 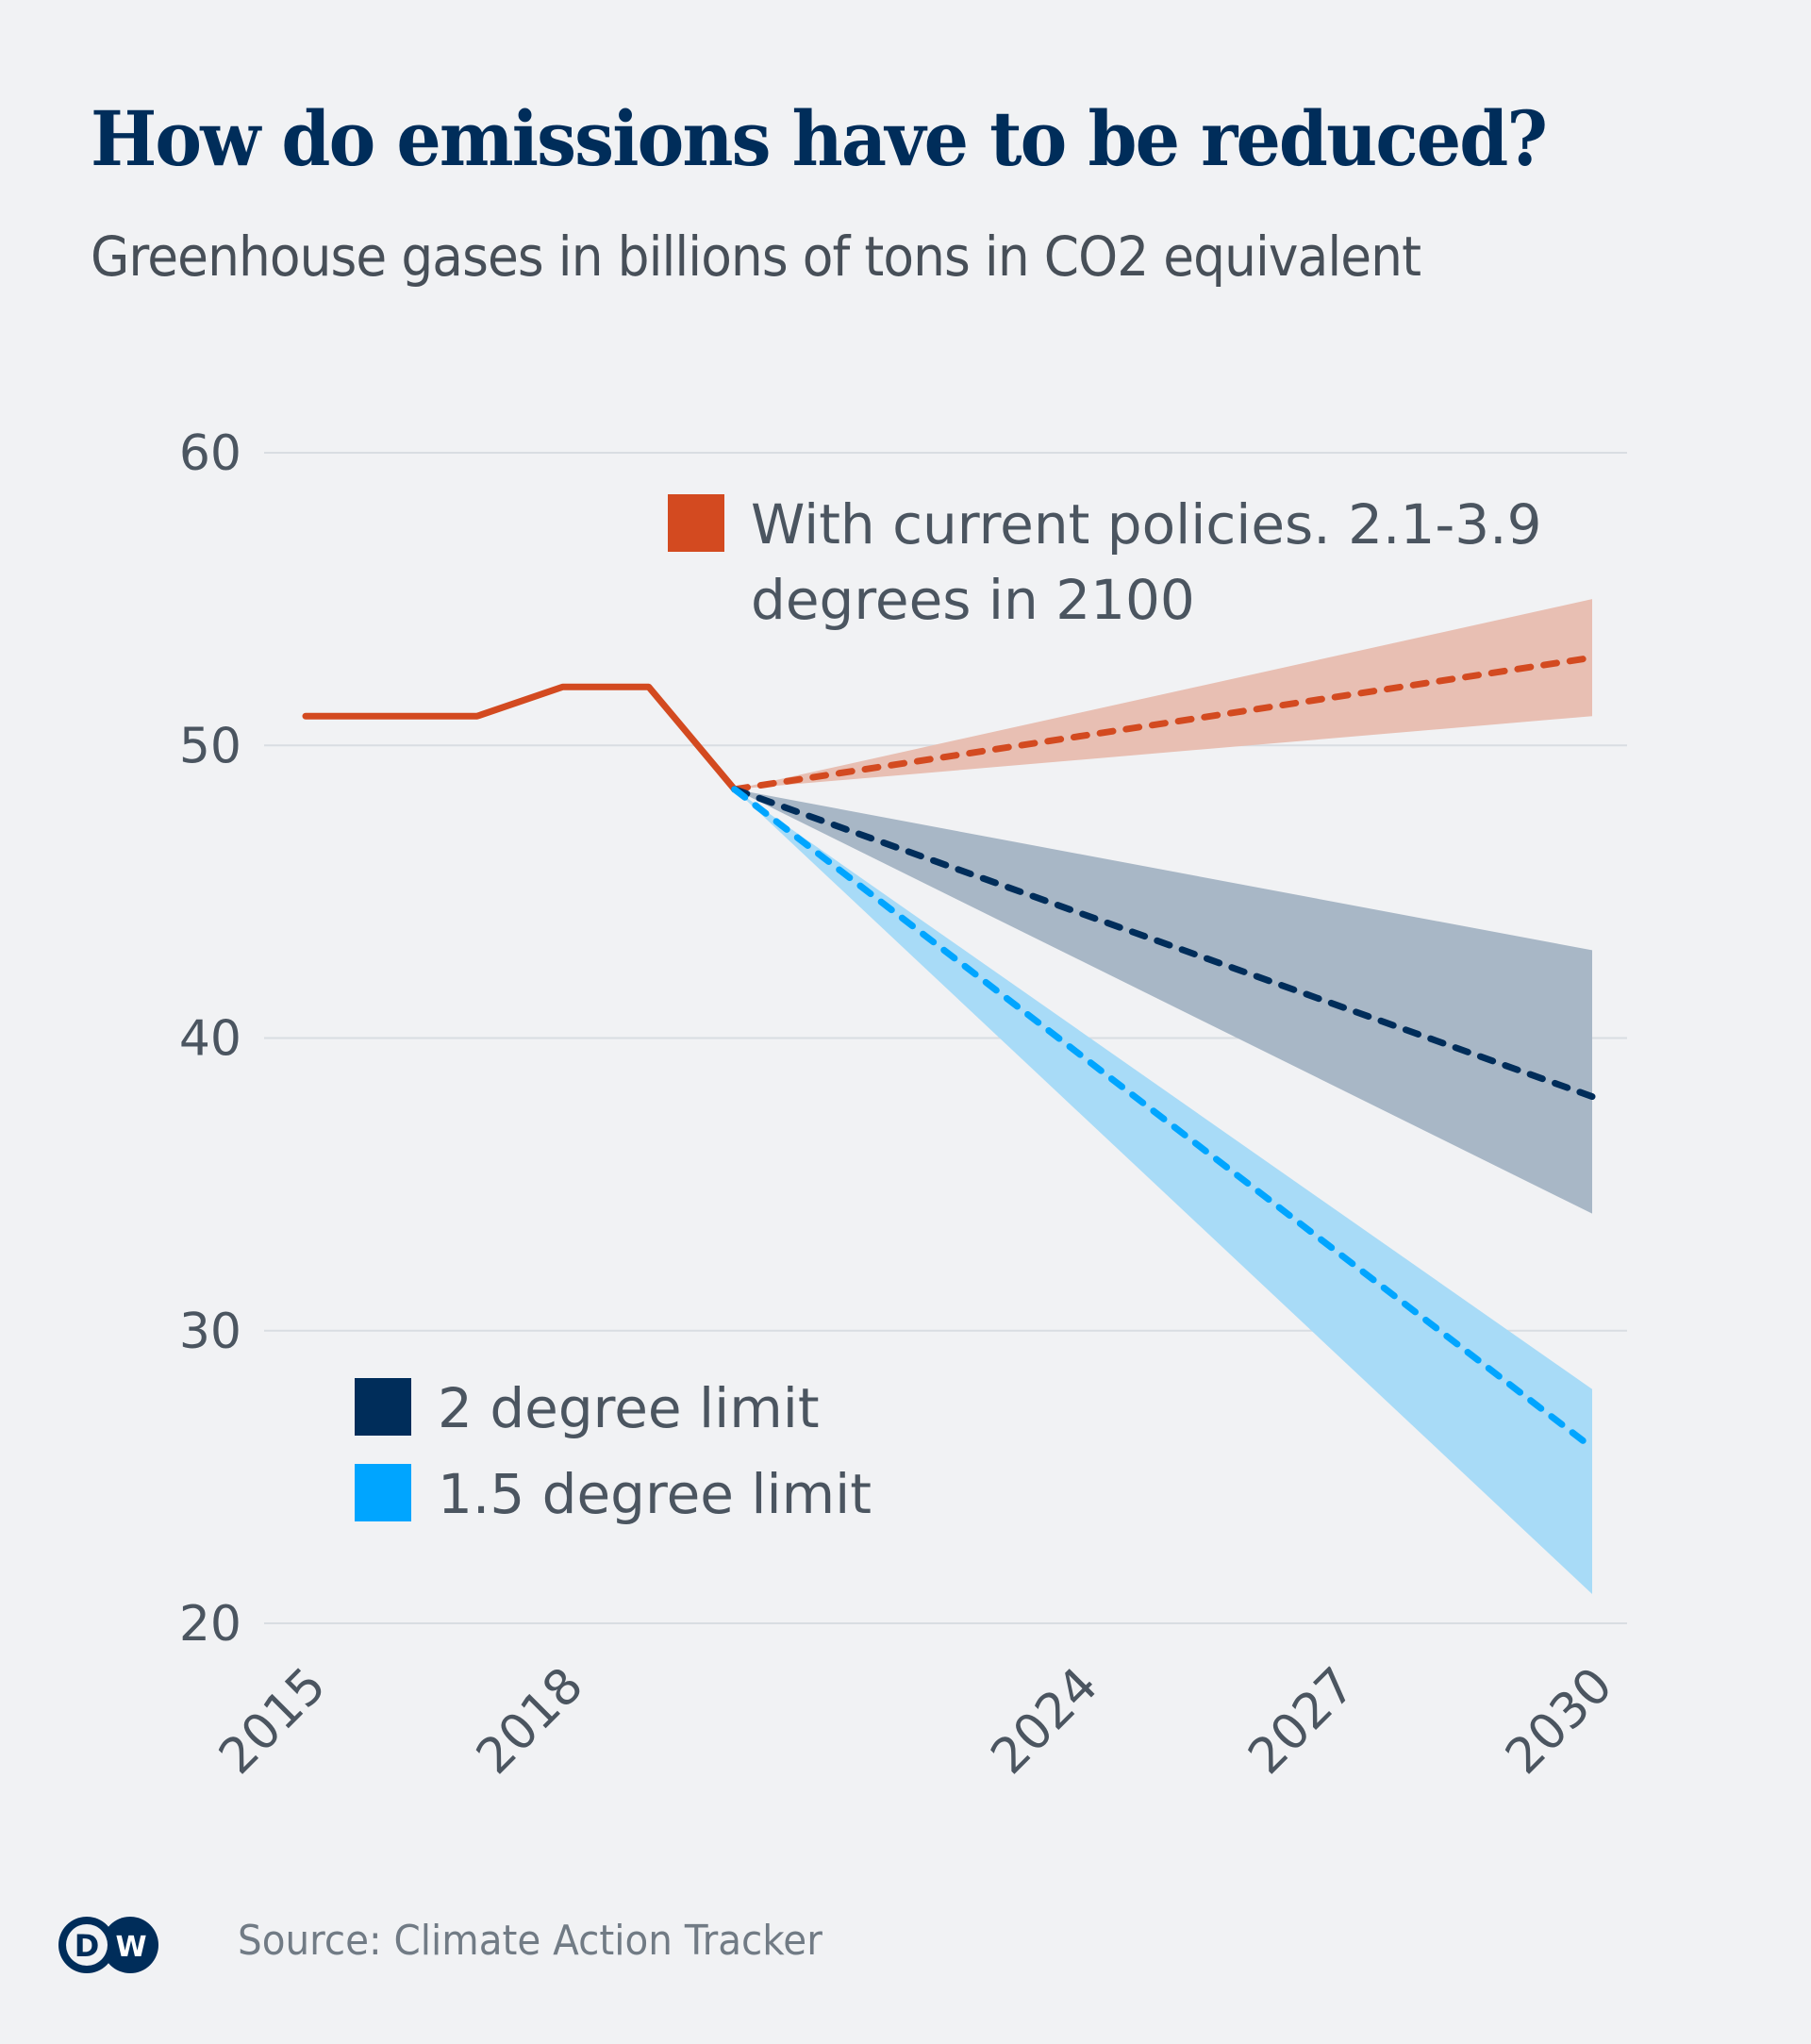 I want to click on x-tick-label: 2024, so click(x=1045, y=1721).